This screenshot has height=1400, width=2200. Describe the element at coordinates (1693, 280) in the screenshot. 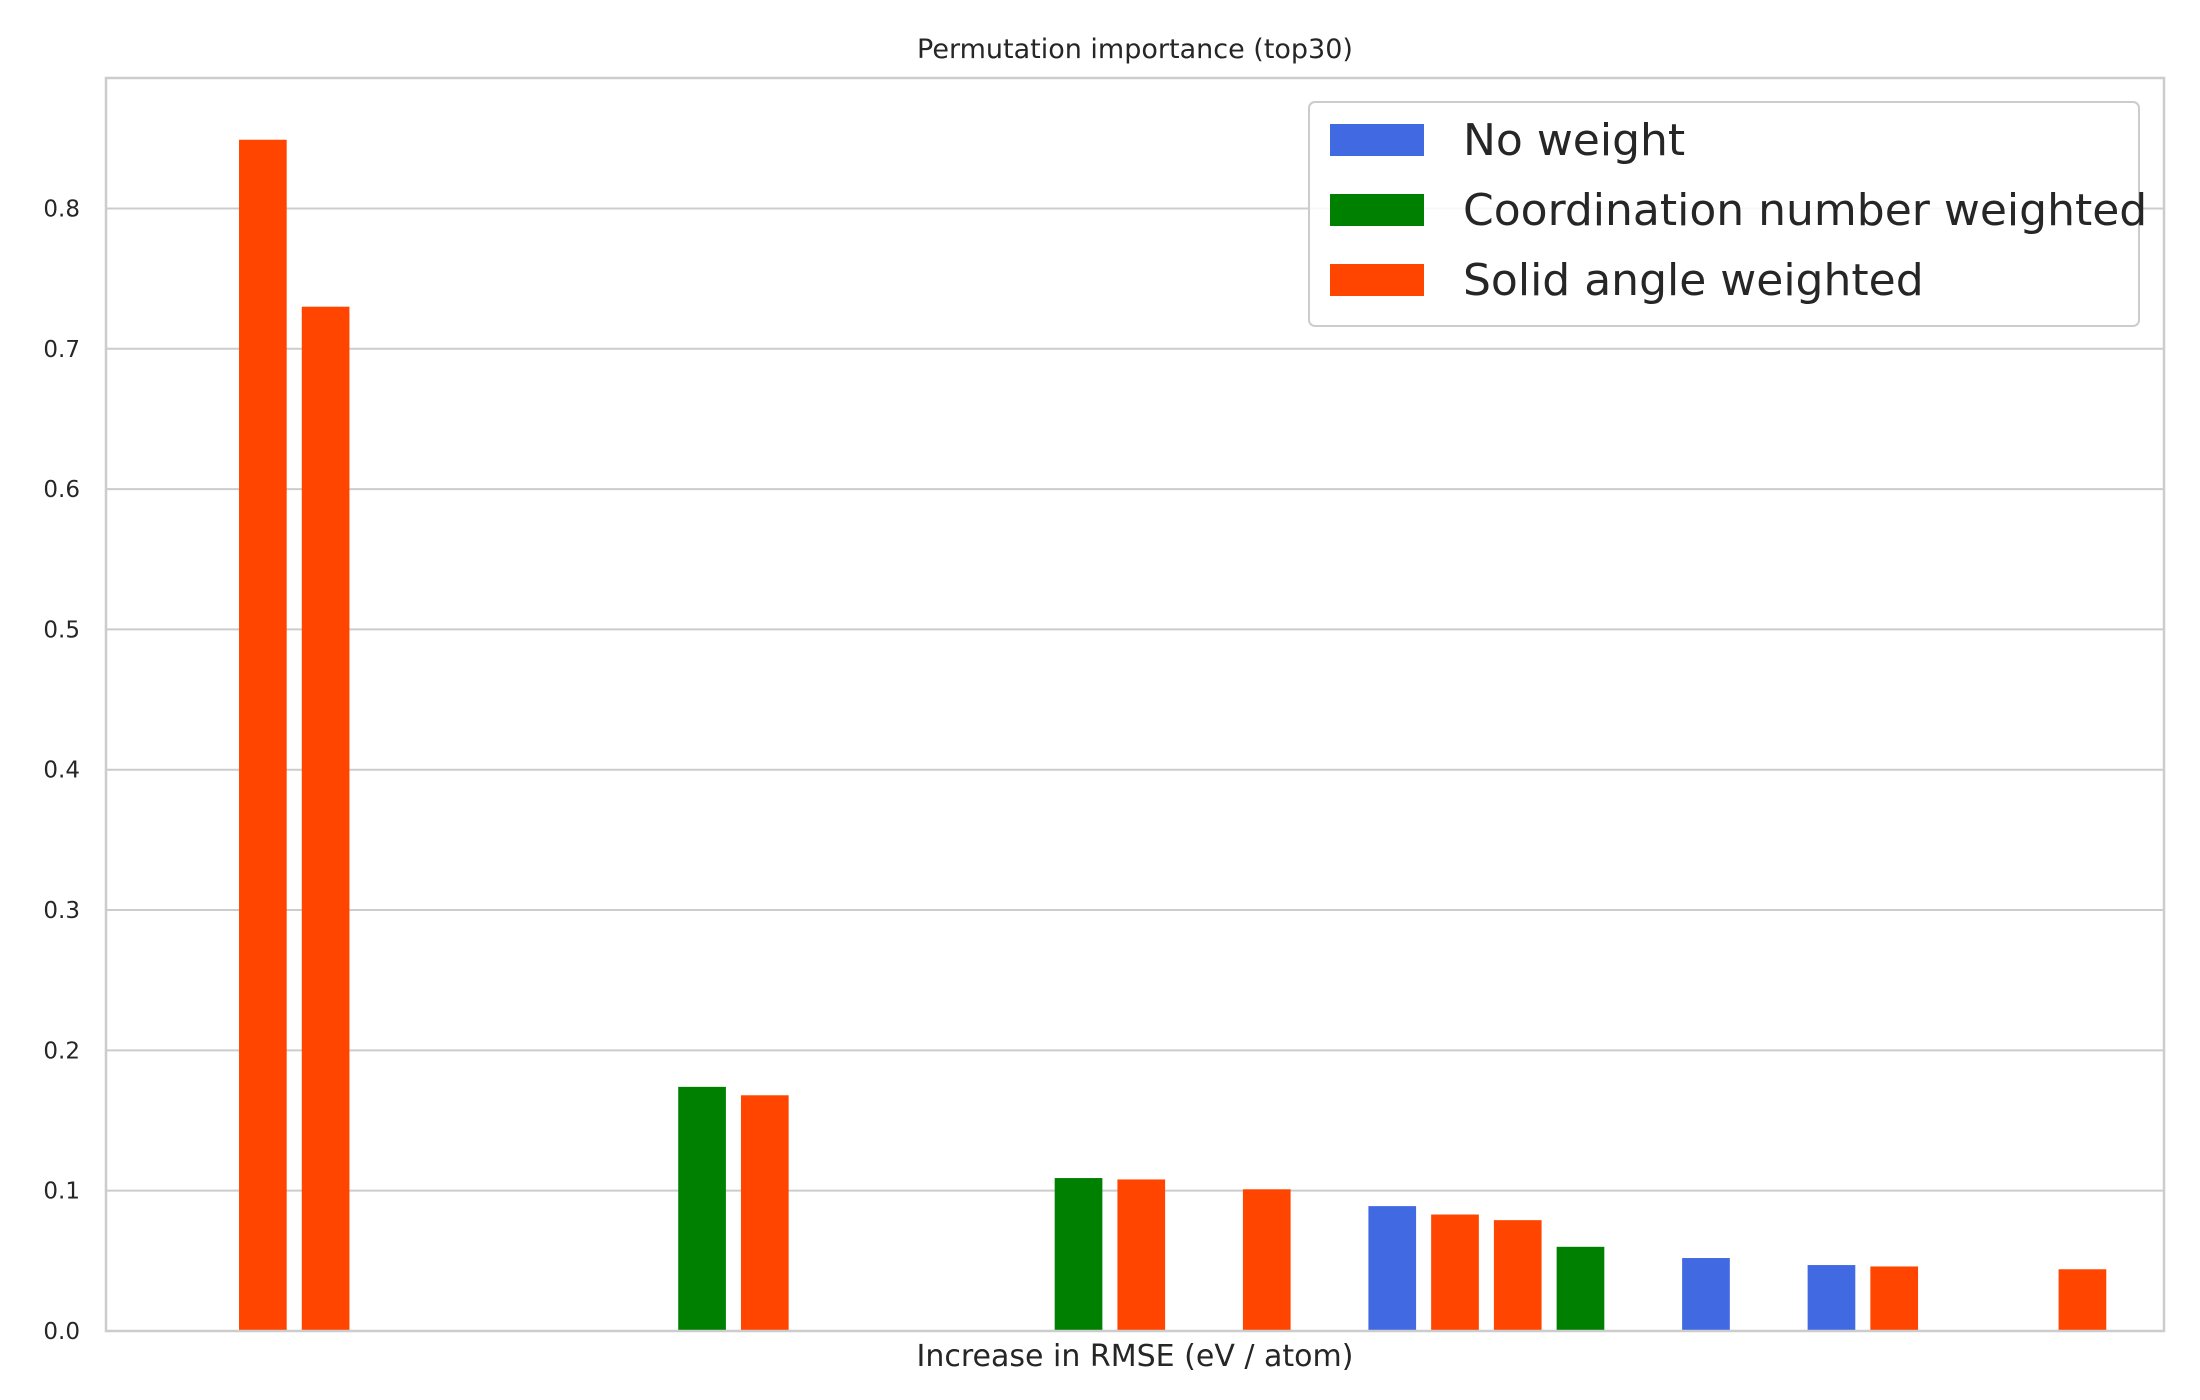

I see `legend-label: Solid angle weighted` at that location.